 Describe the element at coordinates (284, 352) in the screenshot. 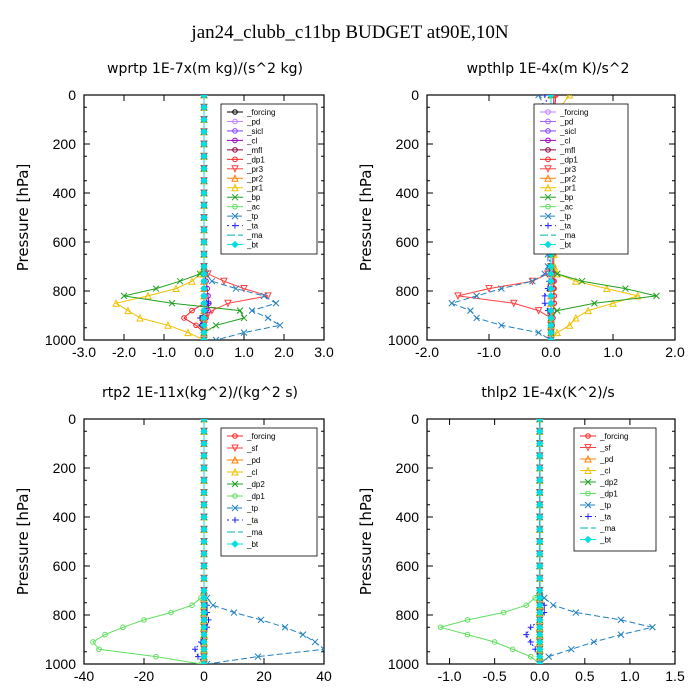

I see `x-tick-label: 2.0` at that location.